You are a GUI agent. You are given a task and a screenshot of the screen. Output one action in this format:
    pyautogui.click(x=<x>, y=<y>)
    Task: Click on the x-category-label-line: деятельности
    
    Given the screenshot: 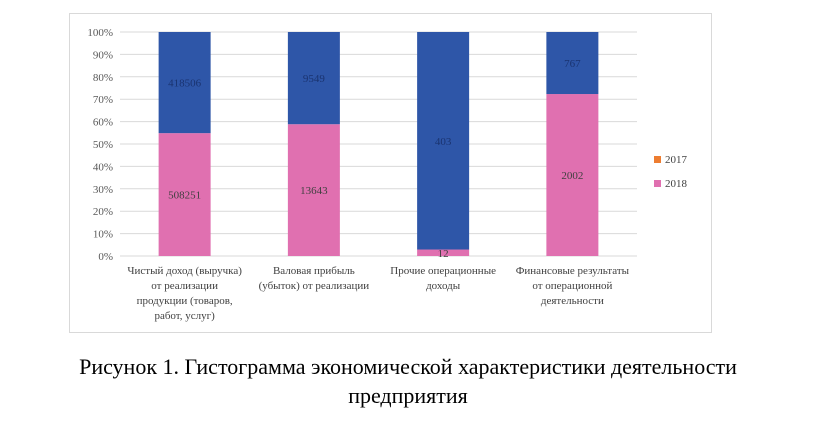 What is the action you would take?
    pyautogui.click(x=572, y=301)
    